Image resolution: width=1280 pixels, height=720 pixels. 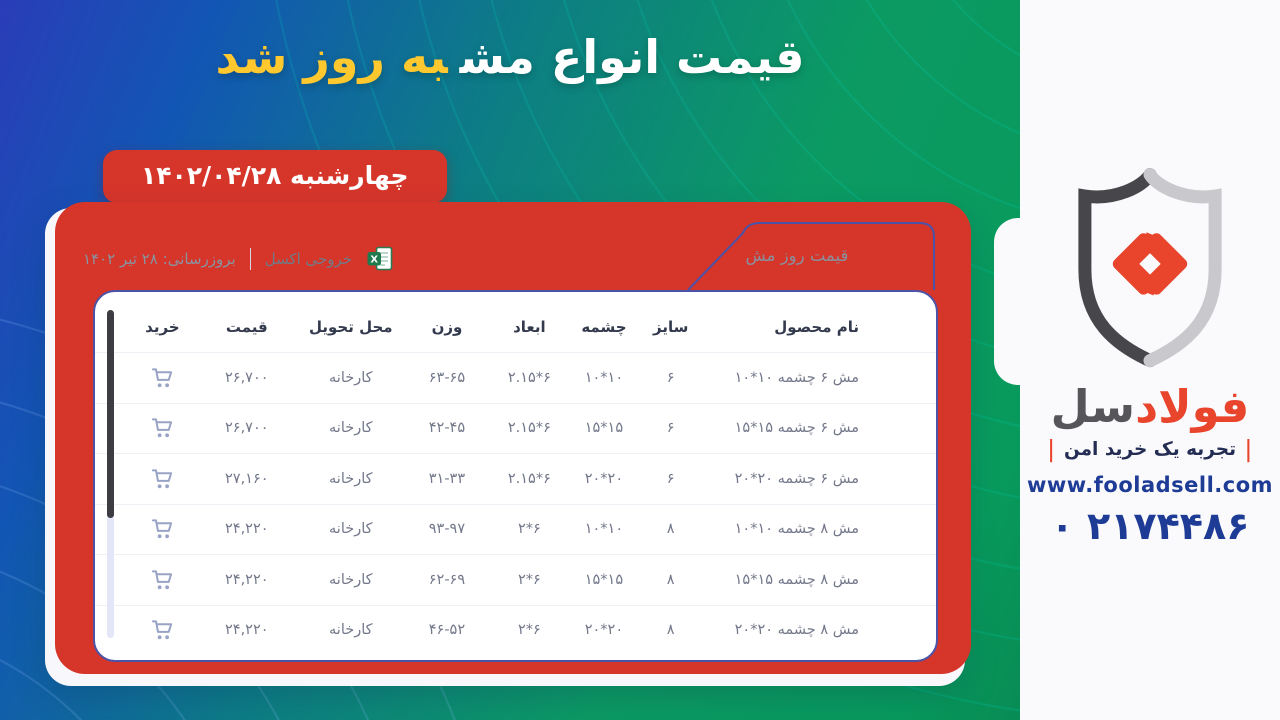 What do you see at coordinates (604, 327) in the screenshot?
I see `column-header-mesh: چشمه` at bounding box center [604, 327].